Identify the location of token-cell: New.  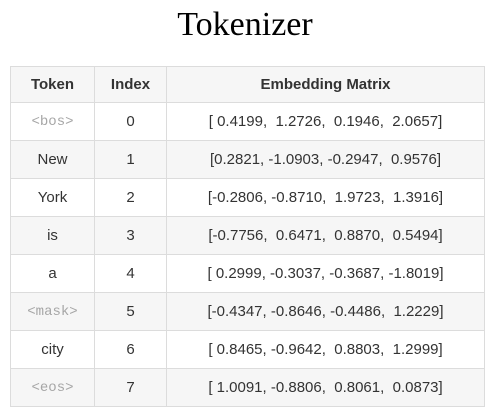
(52, 159).